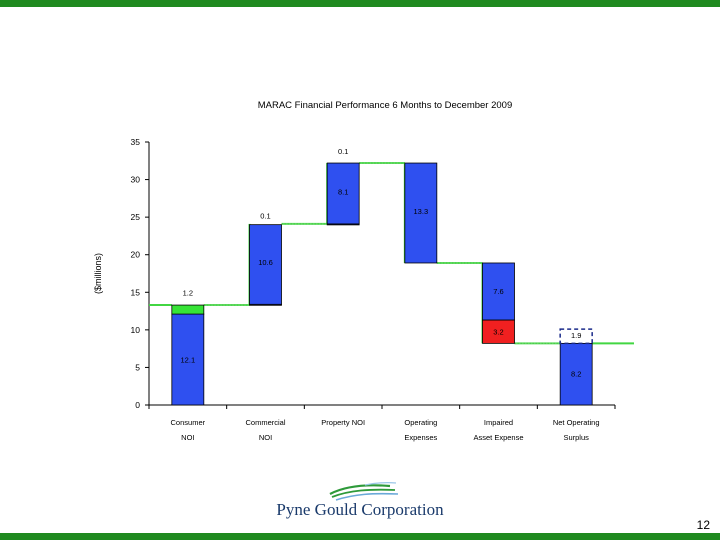 The image size is (720, 540). Describe the element at coordinates (136, 255) in the screenshot. I see `y-tick-label: 20` at that location.